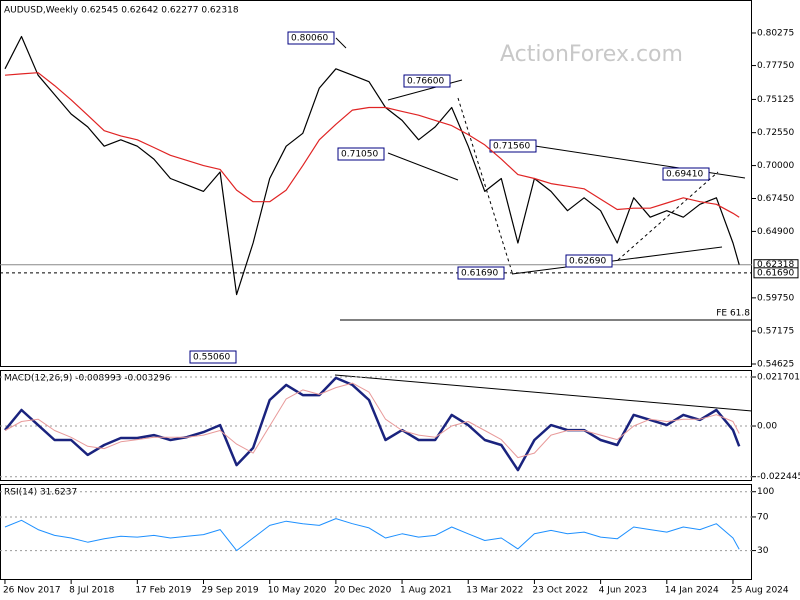 The height and width of the screenshot is (600, 800). What do you see at coordinates (591, 54) in the screenshot?
I see `watermark: ActionForex.com` at bounding box center [591, 54].